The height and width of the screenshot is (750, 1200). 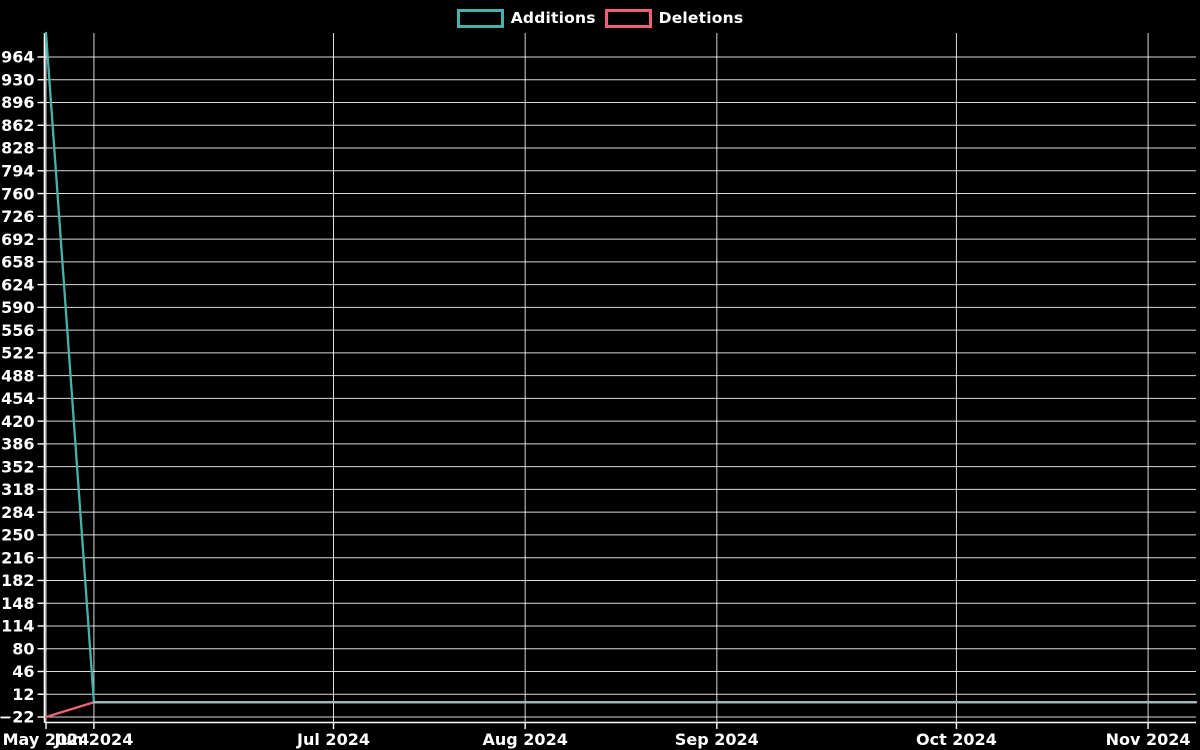 What do you see at coordinates (46, 739) in the screenshot?
I see `x-tick-label: May 2024` at bounding box center [46, 739].